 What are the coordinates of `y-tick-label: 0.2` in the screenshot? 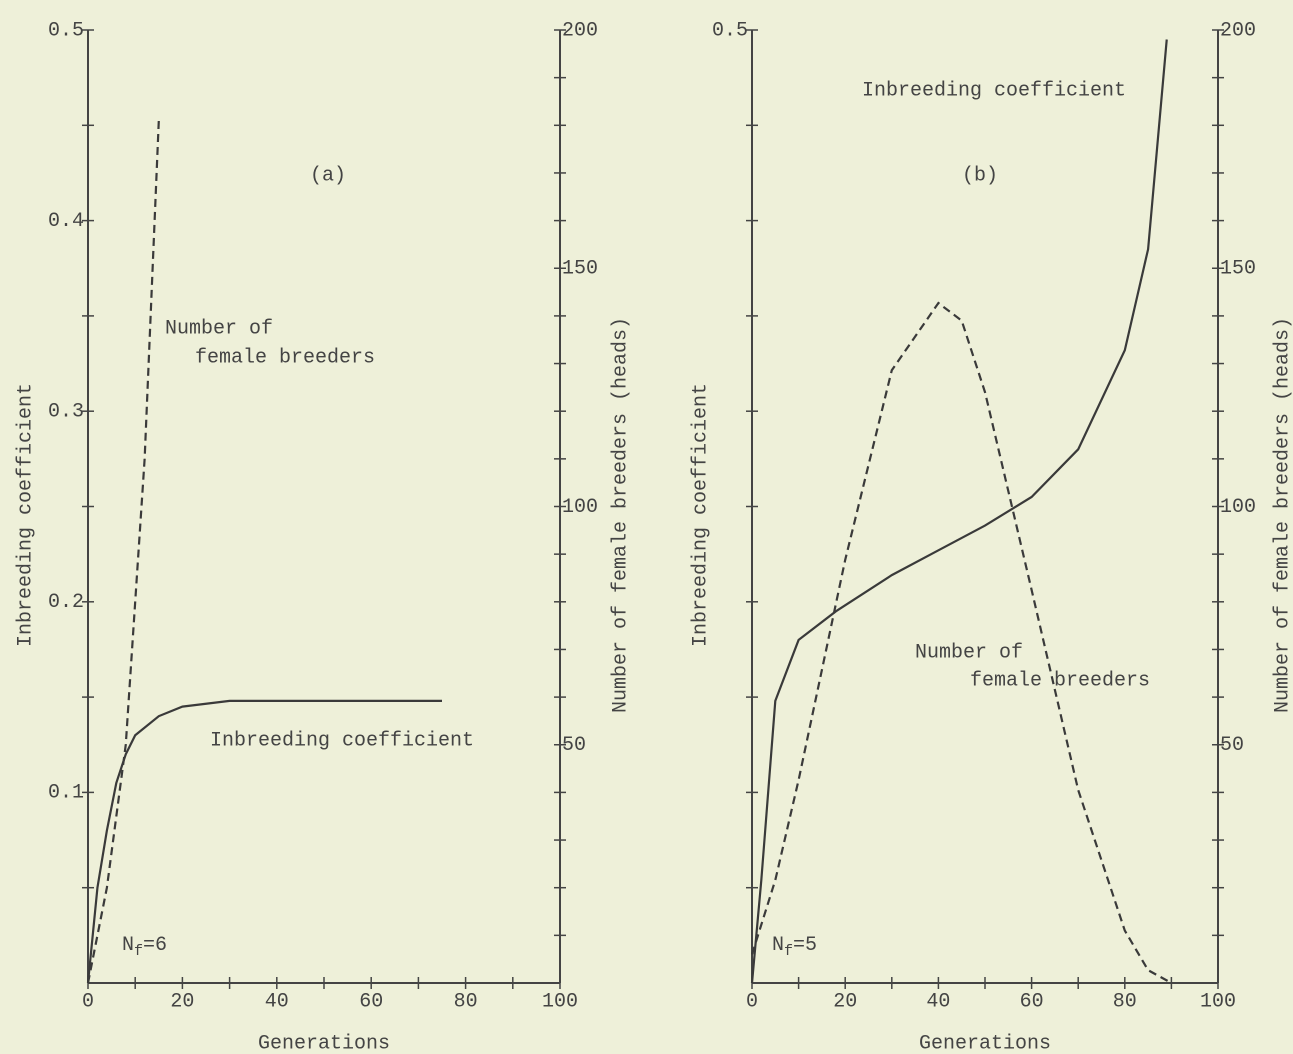 It's located at (66, 602).